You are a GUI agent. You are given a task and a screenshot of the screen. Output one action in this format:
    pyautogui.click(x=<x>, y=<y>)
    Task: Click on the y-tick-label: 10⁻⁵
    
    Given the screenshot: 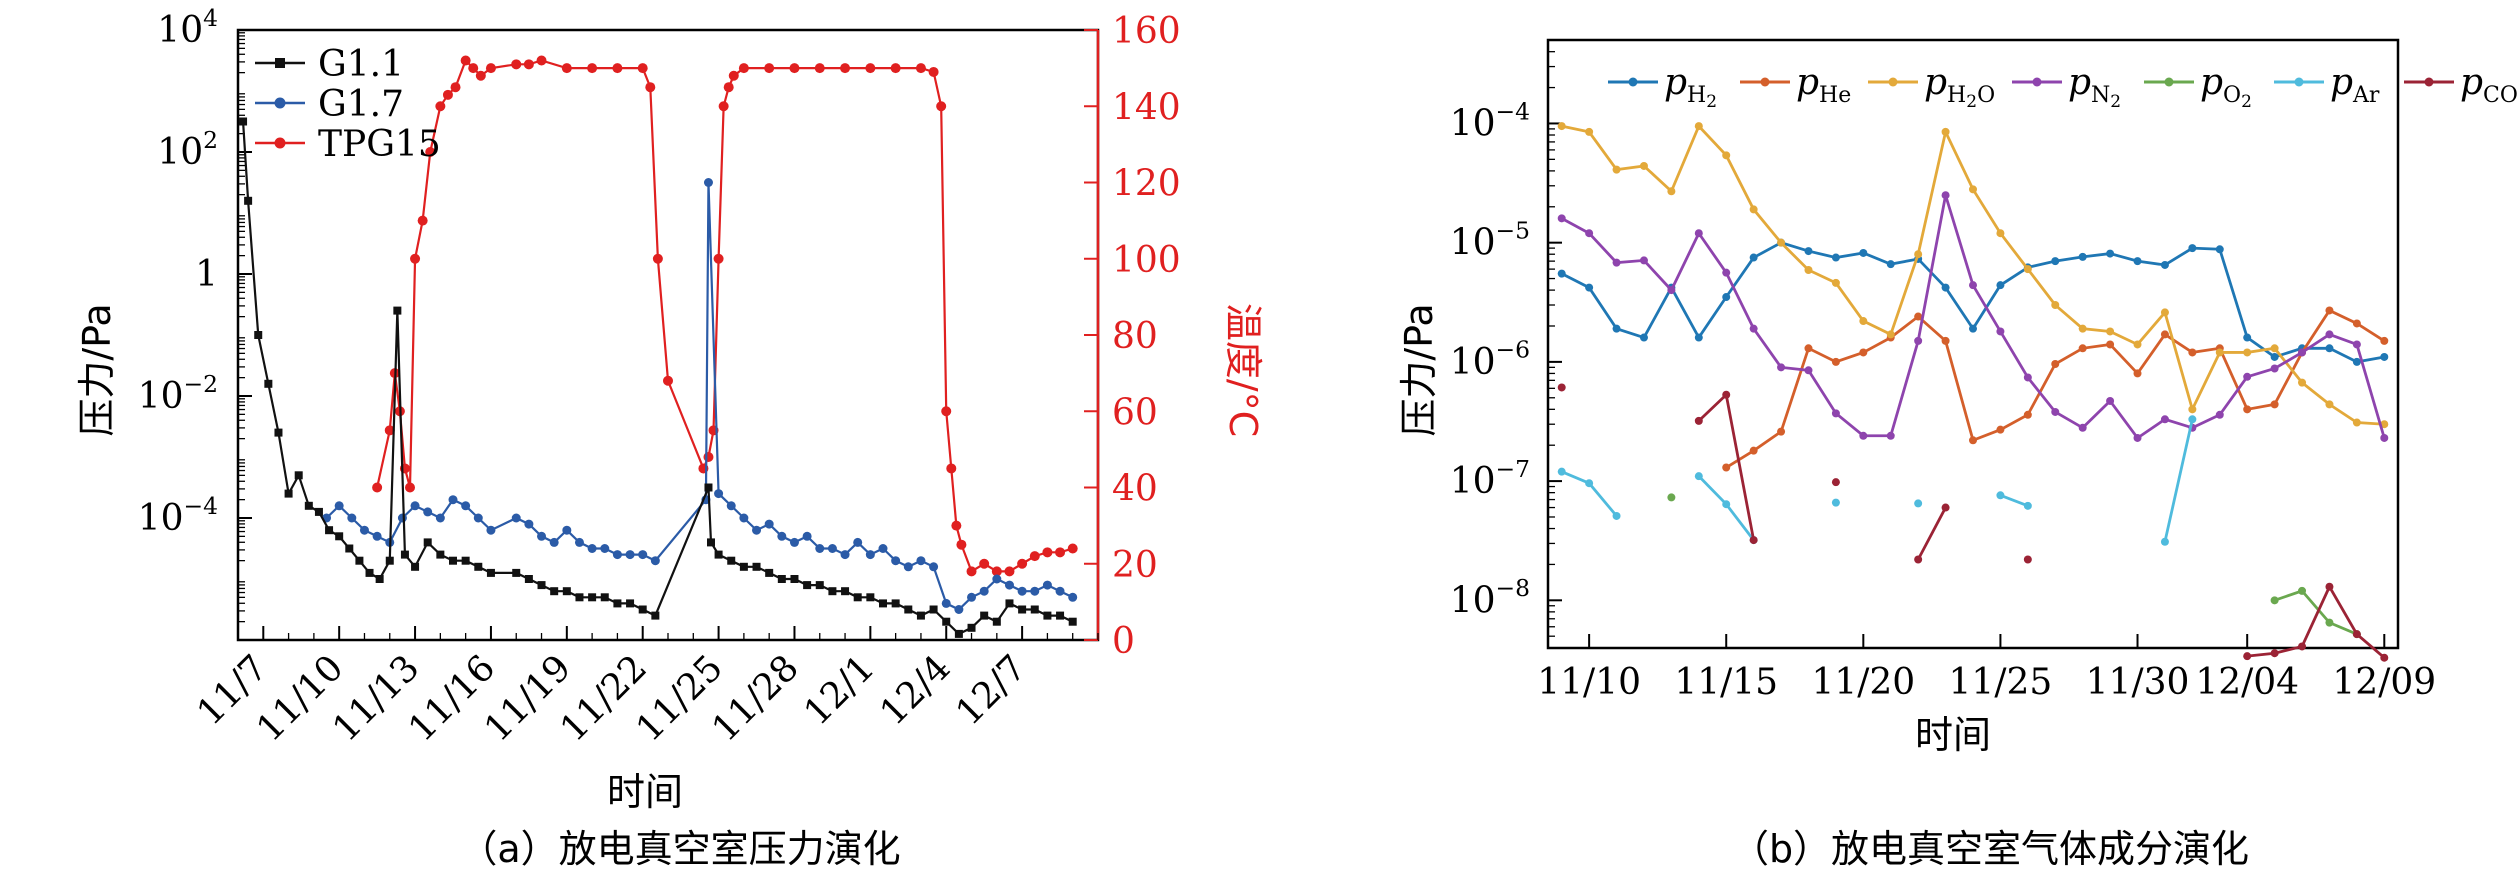 What is the action you would take?
    pyautogui.click(x=1490, y=239)
    